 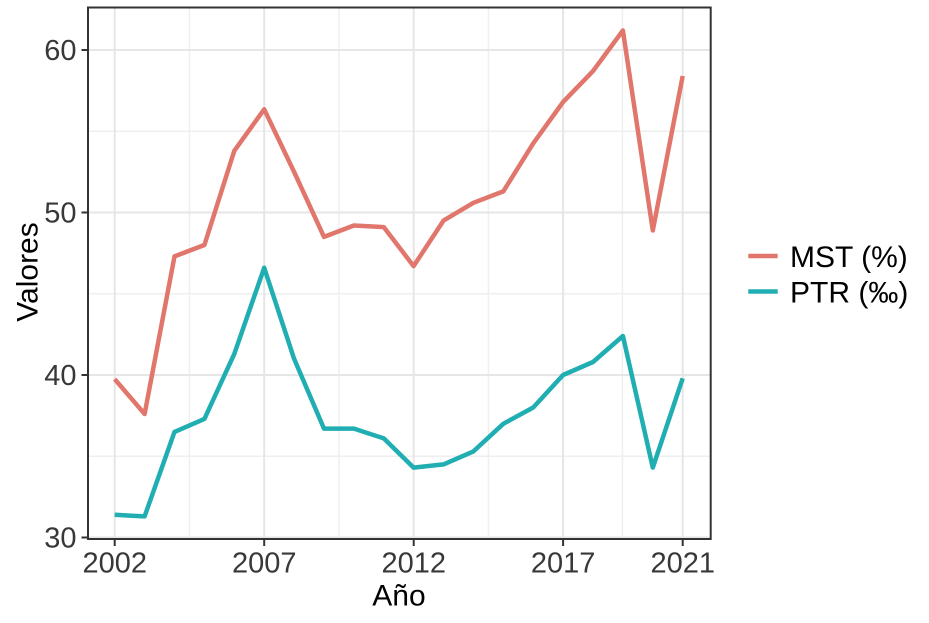 What do you see at coordinates (60, 376) in the screenshot?
I see `svg-text: 40` at bounding box center [60, 376].